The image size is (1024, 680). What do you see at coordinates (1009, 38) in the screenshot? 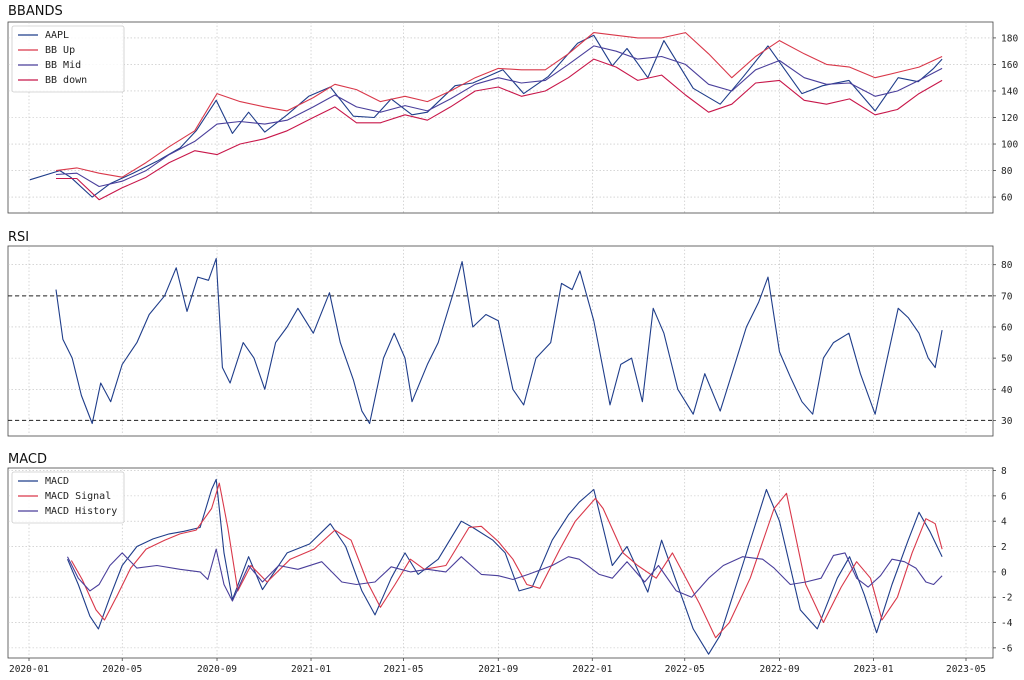
I see `y-tick-label: 180` at bounding box center [1009, 38].